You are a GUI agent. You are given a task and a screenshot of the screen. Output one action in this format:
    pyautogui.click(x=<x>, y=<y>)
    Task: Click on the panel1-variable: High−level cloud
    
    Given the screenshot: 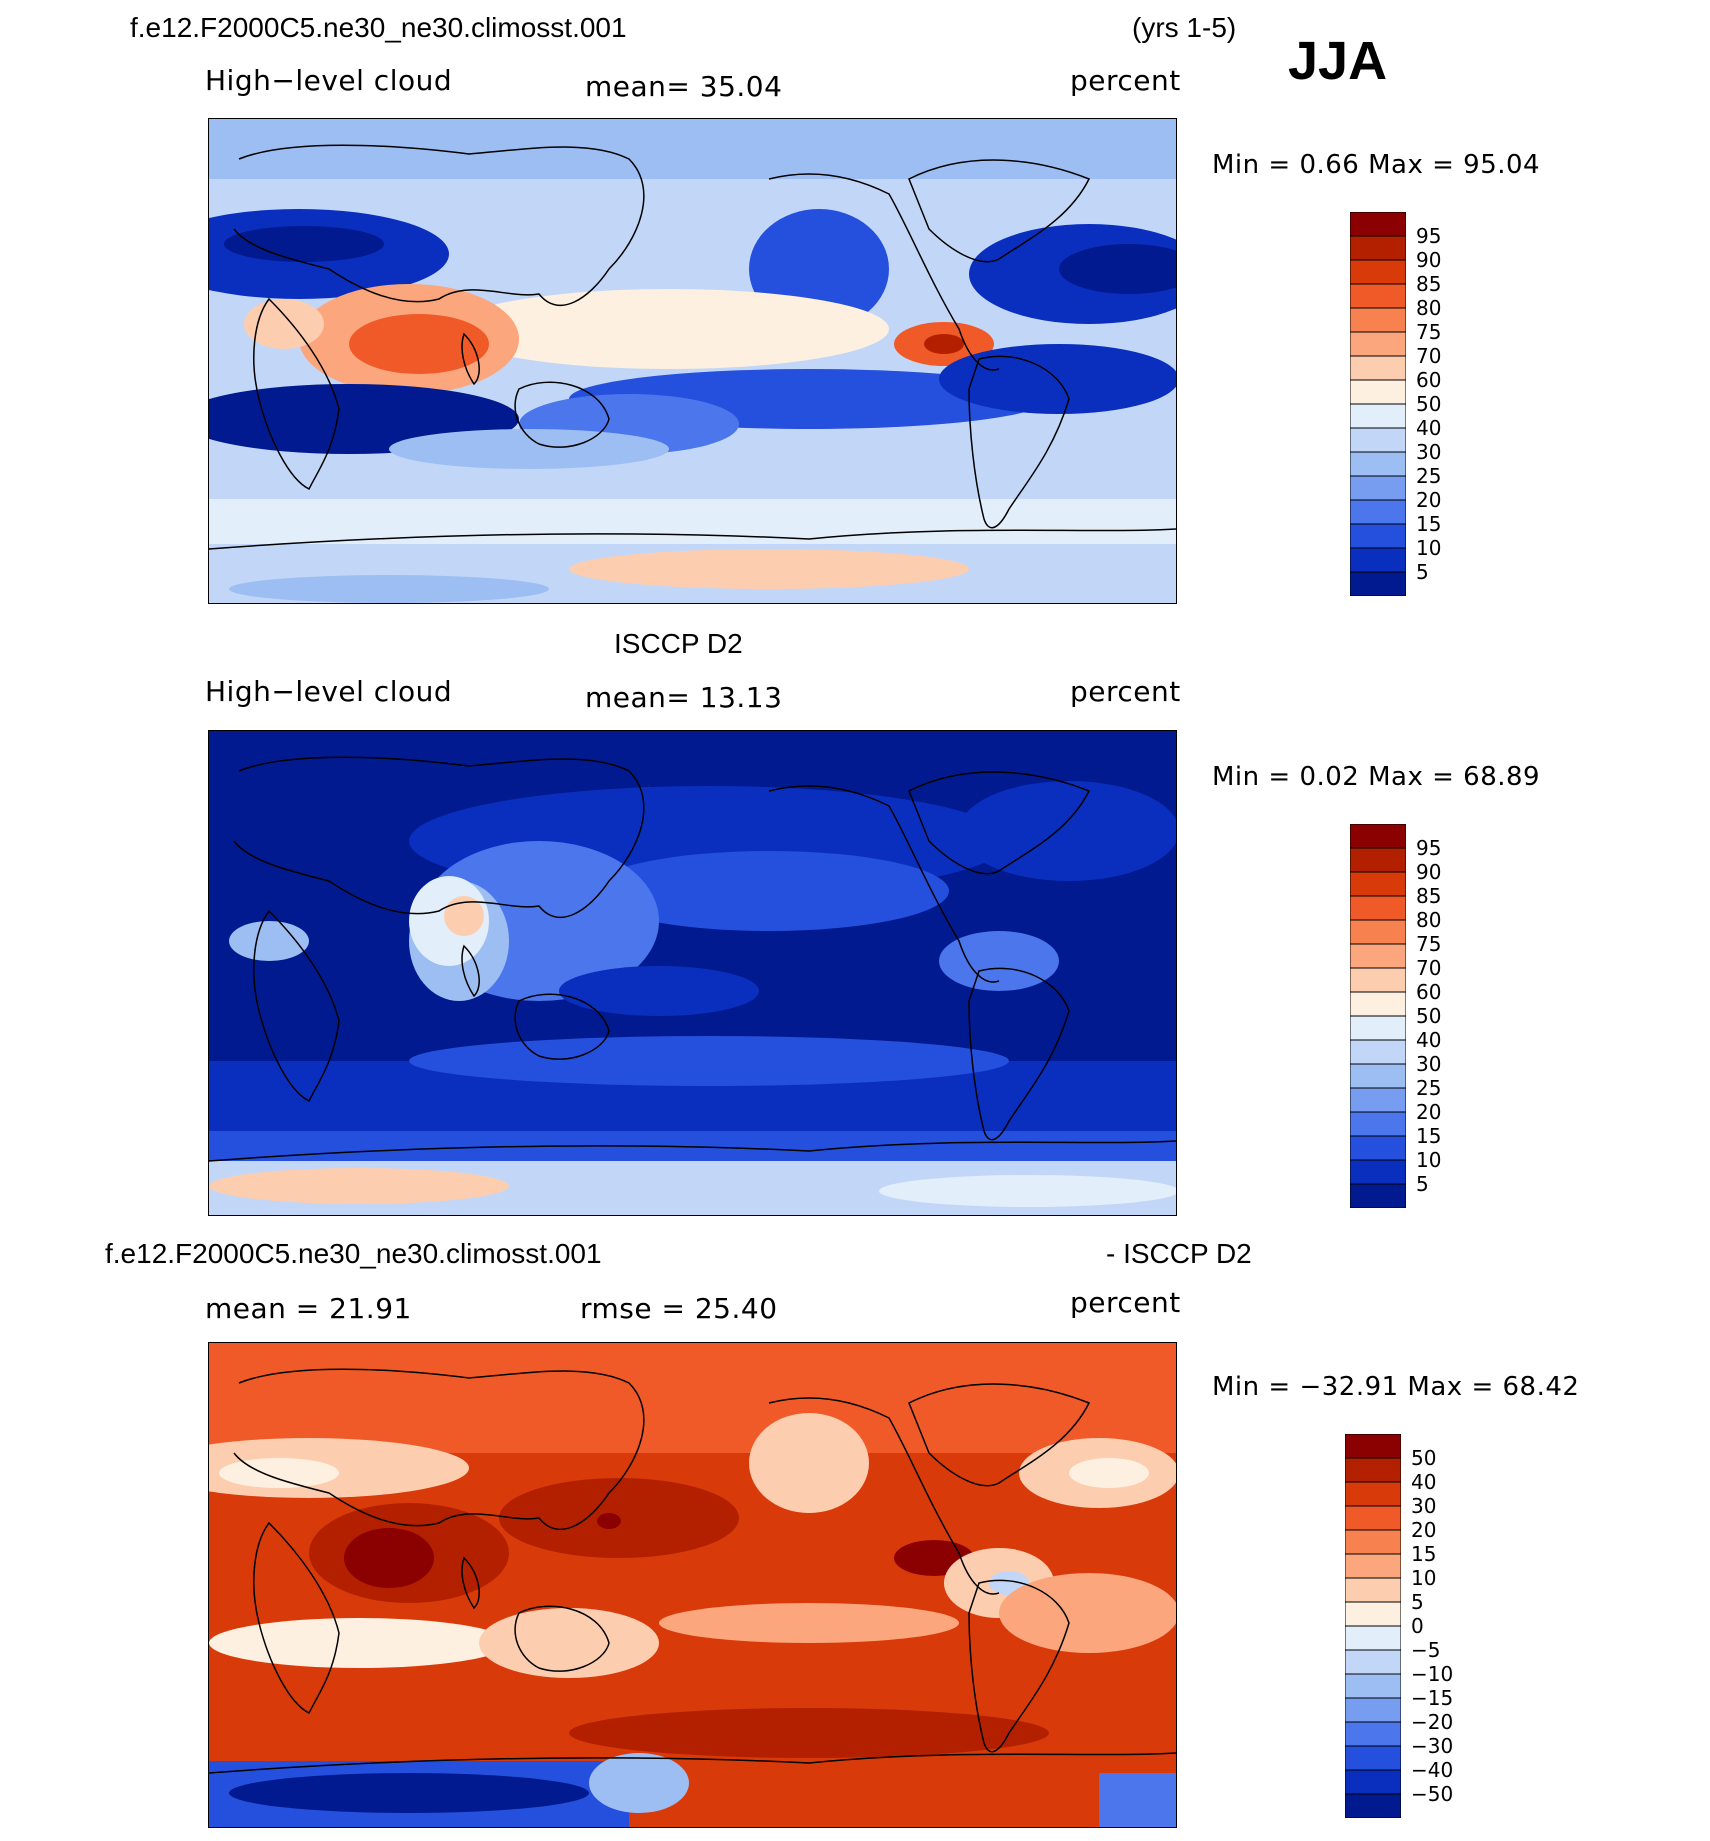 What is the action you would take?
    pyautogui.click(x=329, y=80)
    